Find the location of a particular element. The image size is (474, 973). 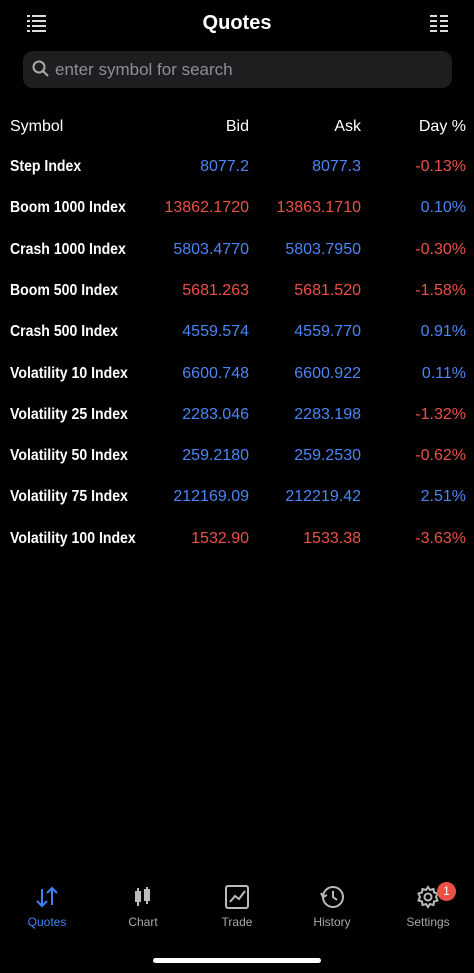

day-change: 2.51% is located at coordinates (443, 497).